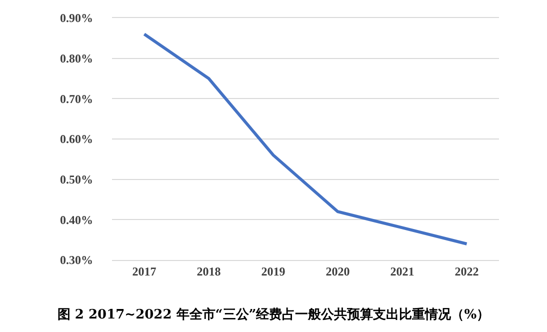 The image size is (547, 332). What do you see at coordinates (273, 314) in the screenshot?
I see `text: 图 2 2017~2022 年全市“三公”经费占一般公共预算支出比重情况（%）` at bounding box center [273, 314].